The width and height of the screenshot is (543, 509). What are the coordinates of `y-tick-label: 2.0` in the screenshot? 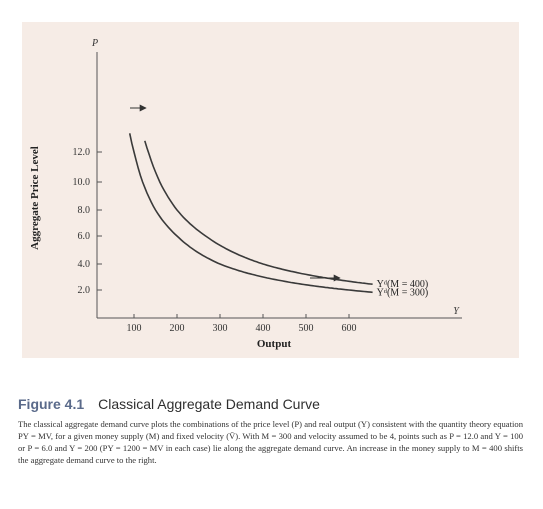 It's located at (84, 290).